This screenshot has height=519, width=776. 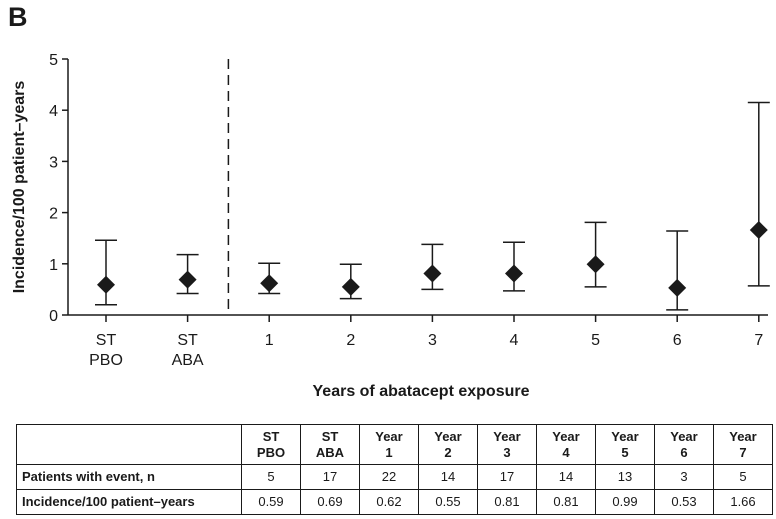 I want to click on header-cell: Year 7, so click(x=743, y=444).